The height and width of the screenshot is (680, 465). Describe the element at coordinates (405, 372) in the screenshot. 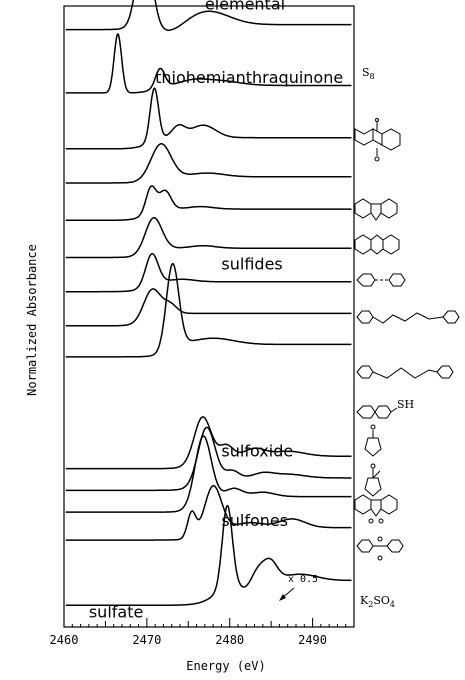

I see `structure-dibenzyl-sulfide` at that location.